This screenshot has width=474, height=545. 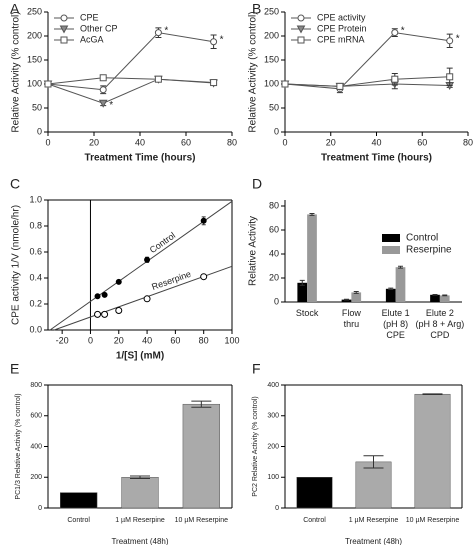 I want to click on x-tick-label-line: CPD, so click(x=440, y=335).